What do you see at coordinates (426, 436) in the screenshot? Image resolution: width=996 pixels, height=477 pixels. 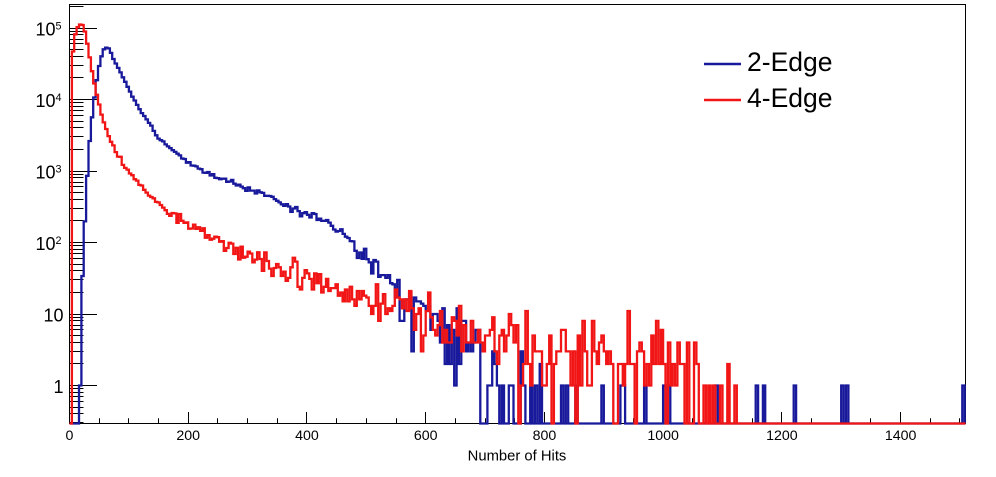 I see `svg-text: 600` at bounding box center [426, 436].